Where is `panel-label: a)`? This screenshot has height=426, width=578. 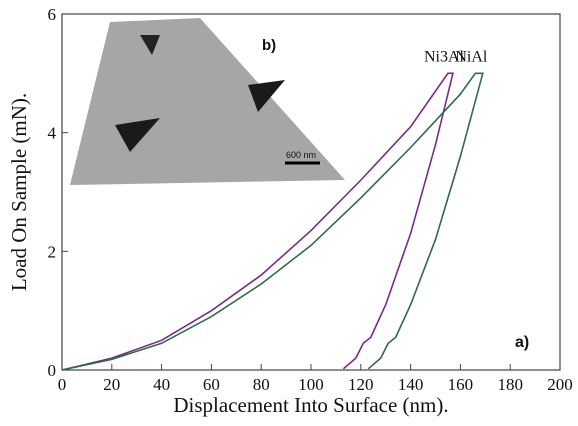 panel-label: a) is located at coordinates (522, 342).